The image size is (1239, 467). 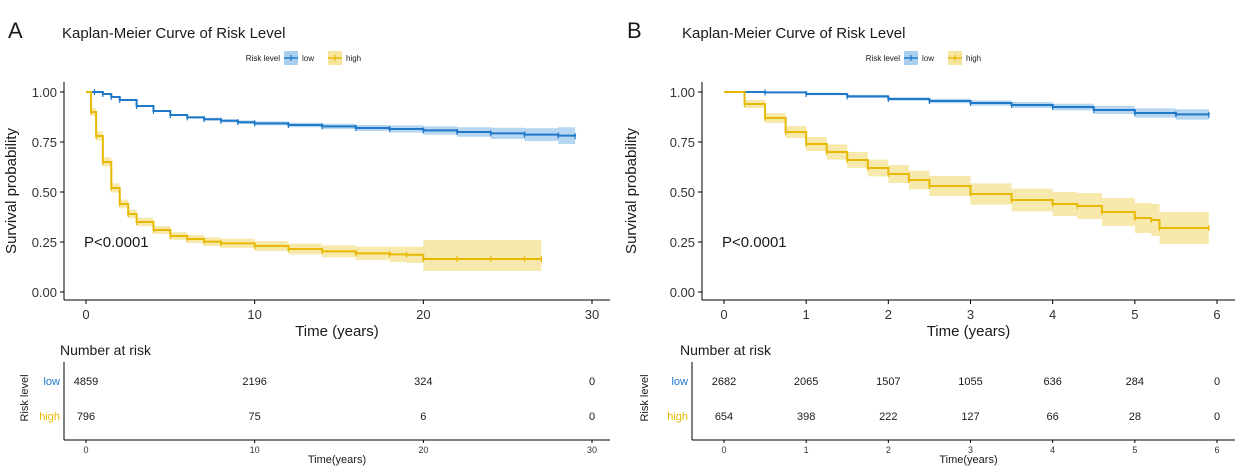 I want to click on risk-count-high: 66, so click(x=1053, y=417).